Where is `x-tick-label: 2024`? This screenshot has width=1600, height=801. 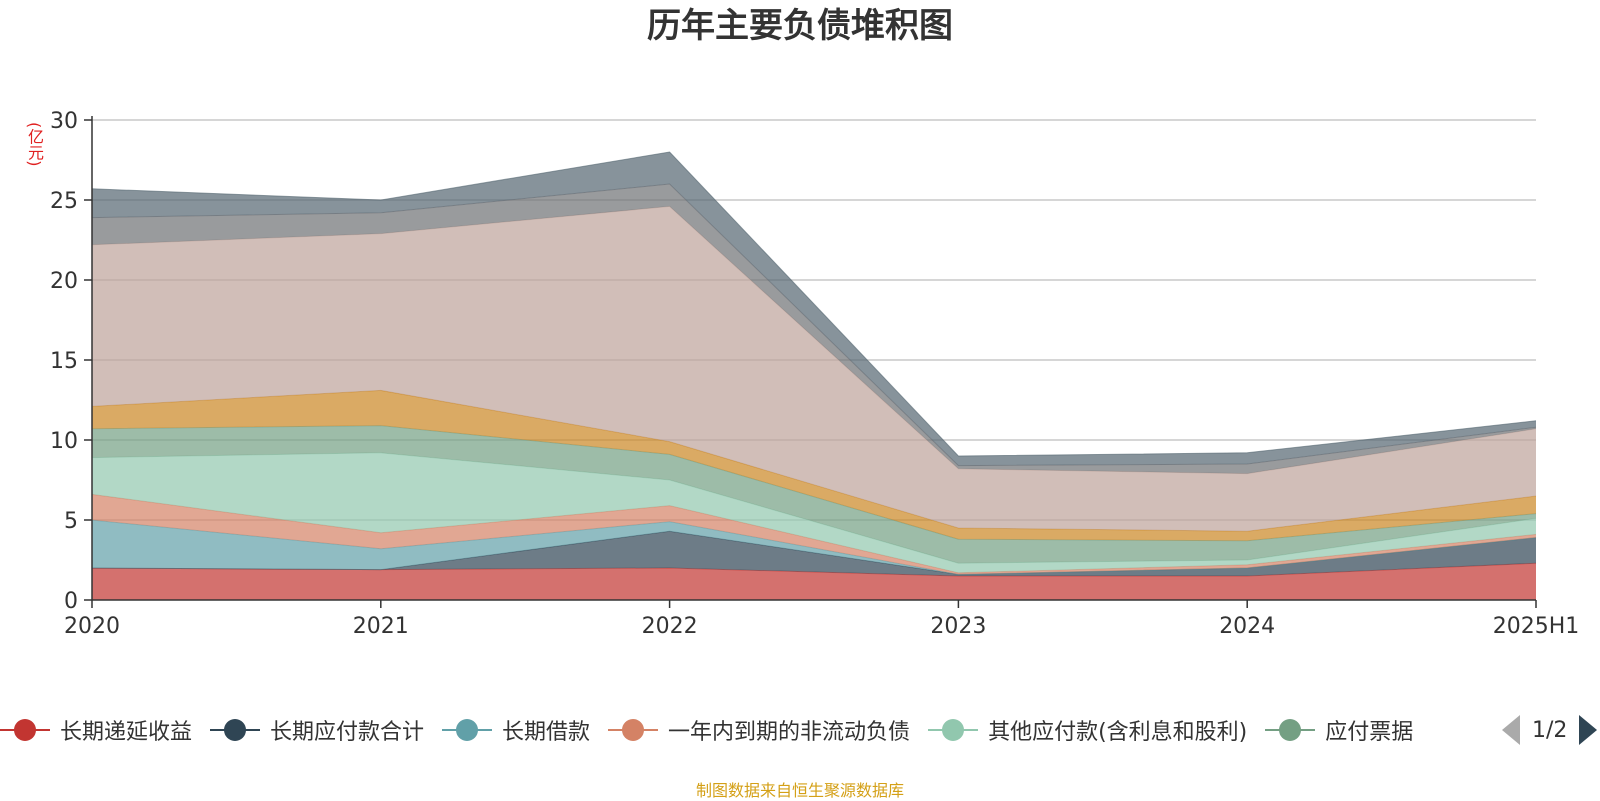
x-tick-label: 2024 is located at coordinates (1247, 626).